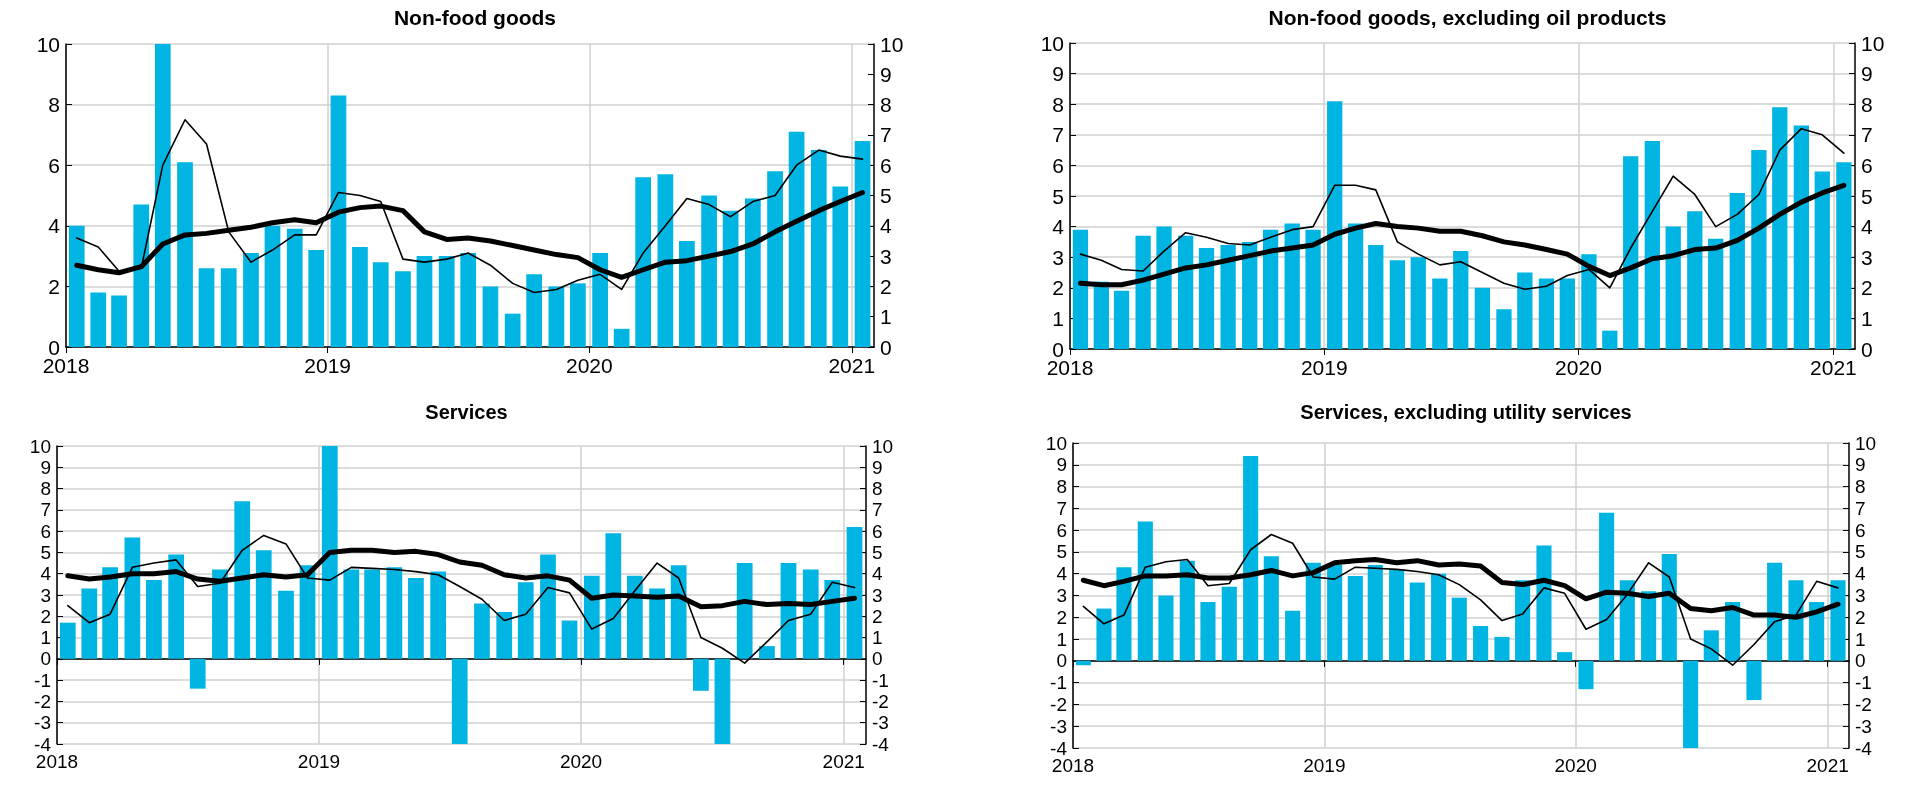  I want to click on y2-tick-label: 6, so click(1867, 165).